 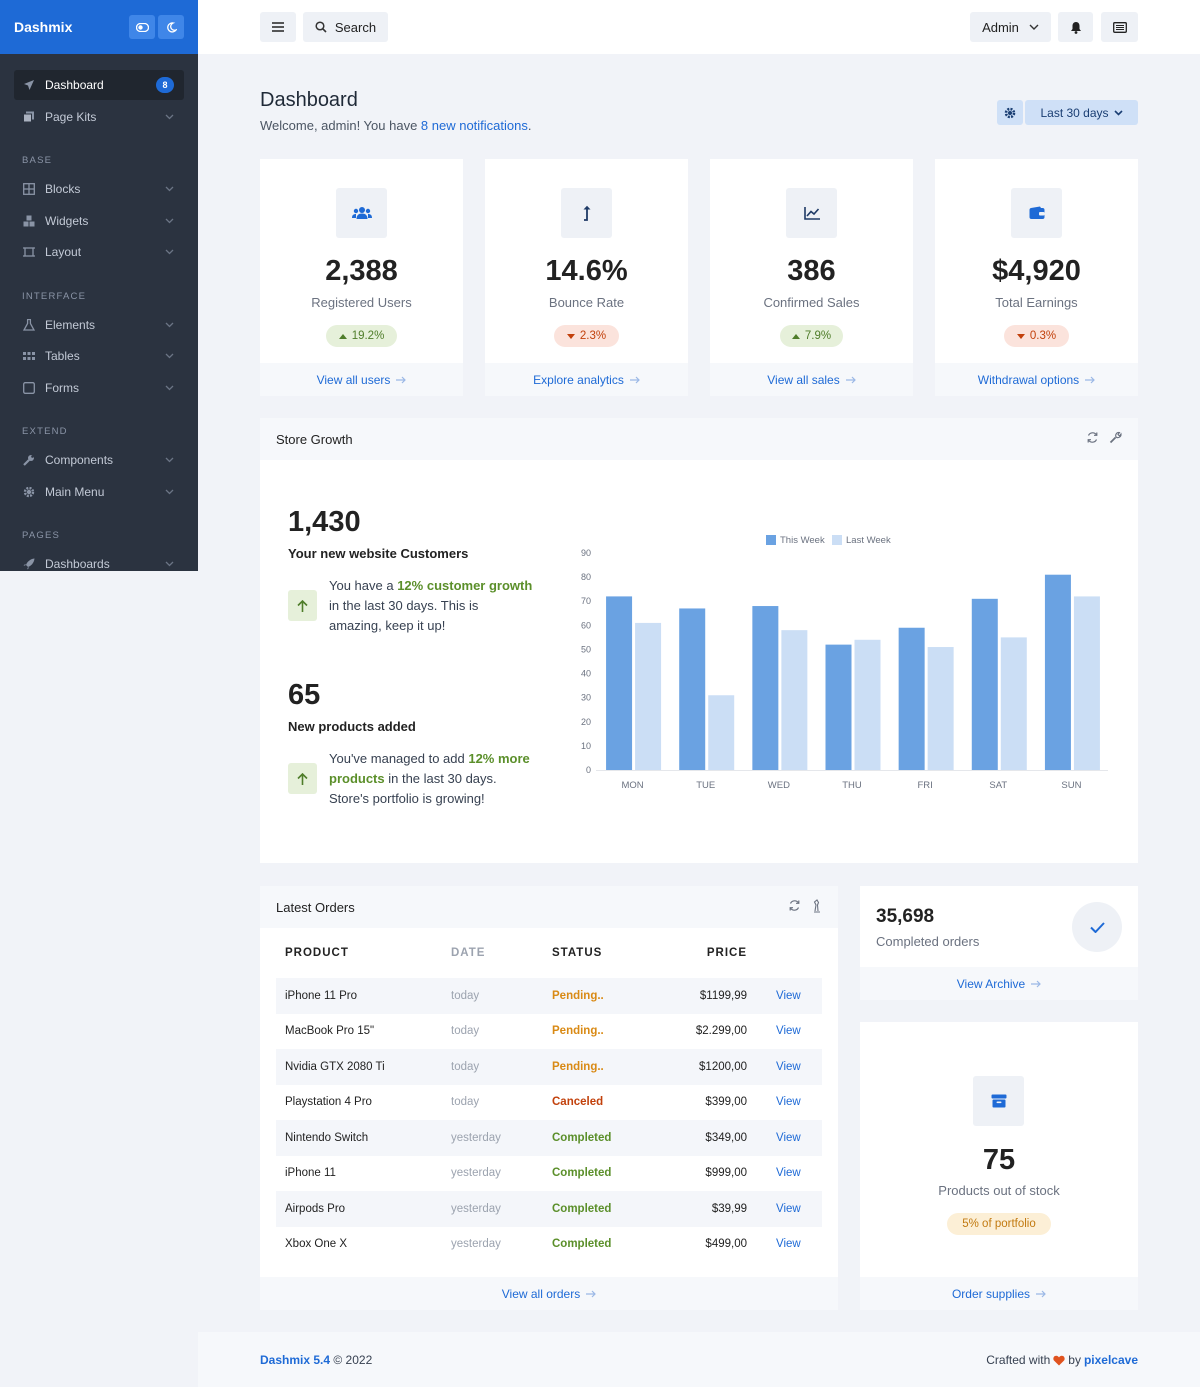 What do you see at coordinates (315, 1208) in the screenshot?
I see `product-cell: Airpods Pro` at bounding box center [315, 1208].